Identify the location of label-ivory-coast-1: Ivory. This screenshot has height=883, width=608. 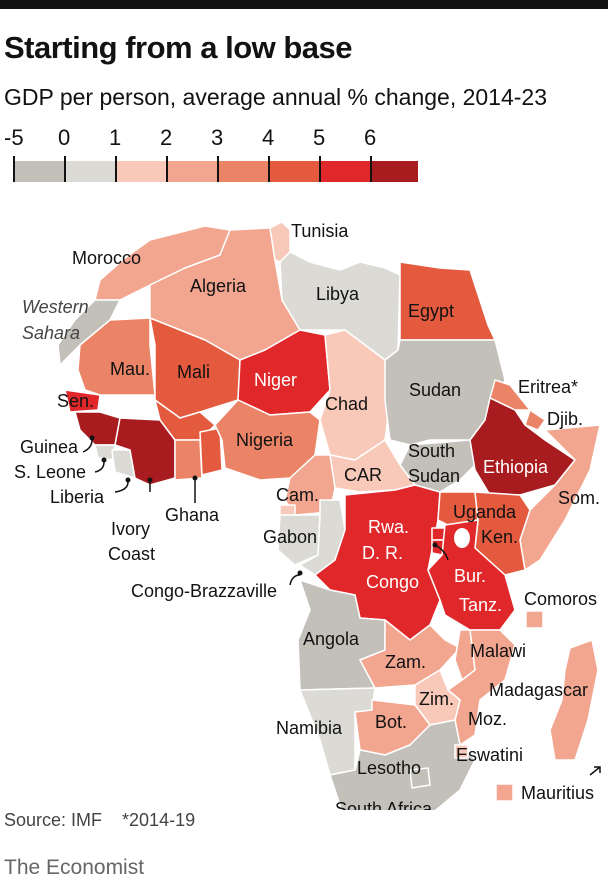
(130, 529).